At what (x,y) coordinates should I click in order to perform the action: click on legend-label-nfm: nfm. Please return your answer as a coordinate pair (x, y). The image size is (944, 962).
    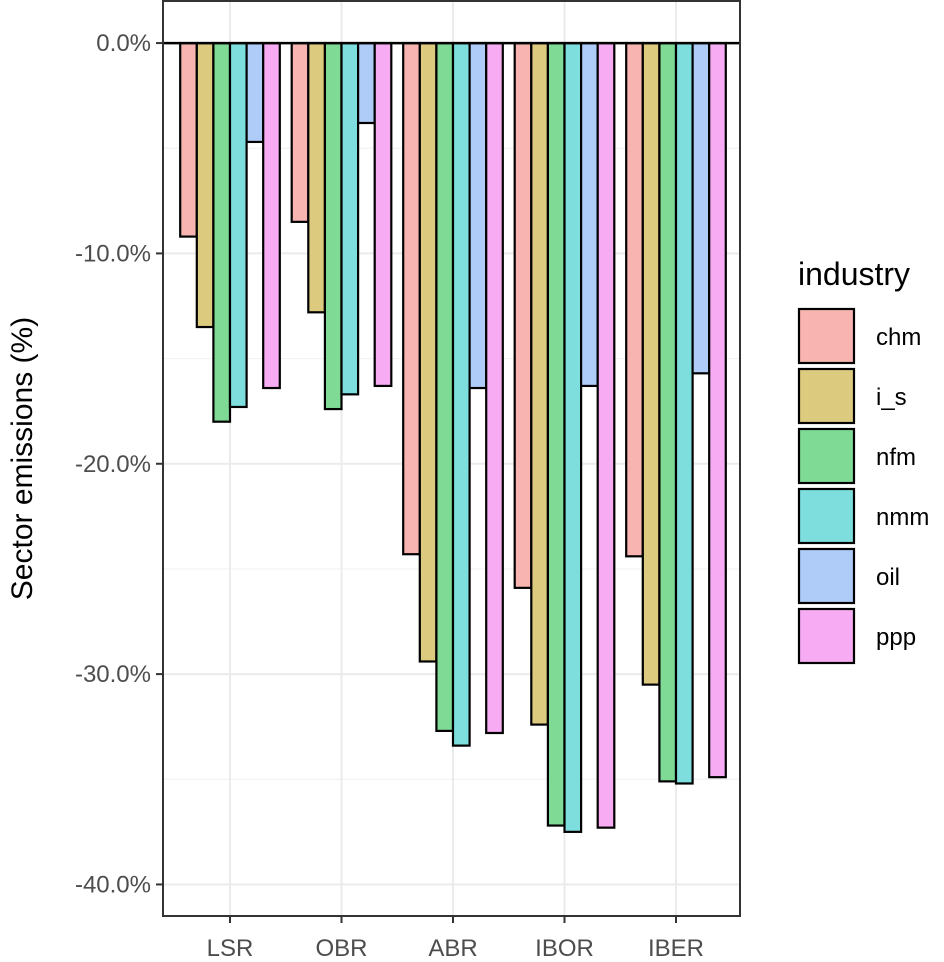
    Looking at the image, I should click on (896, 457).